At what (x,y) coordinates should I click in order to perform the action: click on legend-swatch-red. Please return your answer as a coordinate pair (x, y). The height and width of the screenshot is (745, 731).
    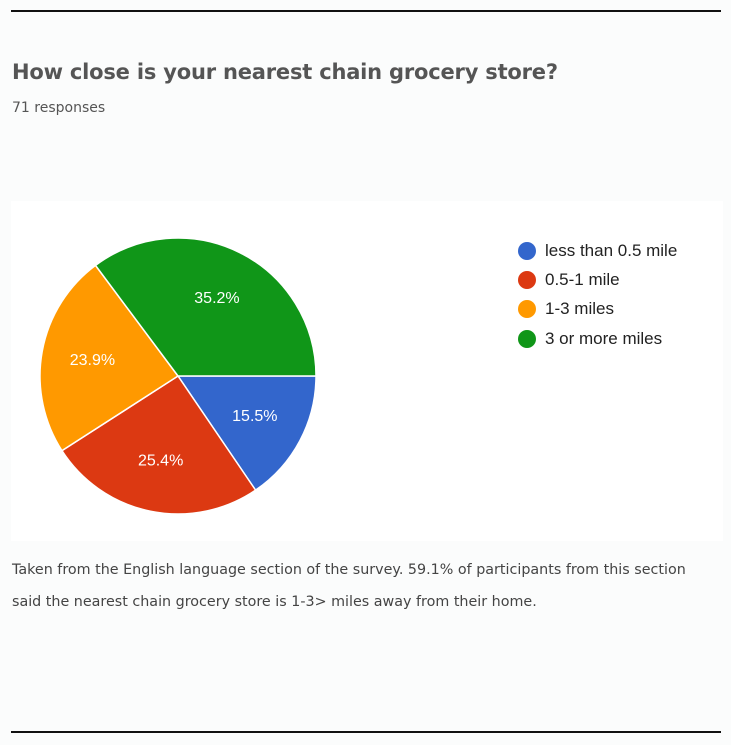
    Looking at the image, I should click on (527, 279).